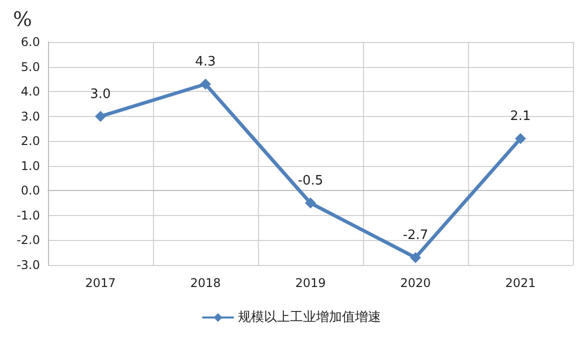 The width and height of the screenshot is (583, 337). What do you see at coordinates (30, 116) in the screenshot?
I see `y-tick-label: 3.0` at bounding box center [30, 116].